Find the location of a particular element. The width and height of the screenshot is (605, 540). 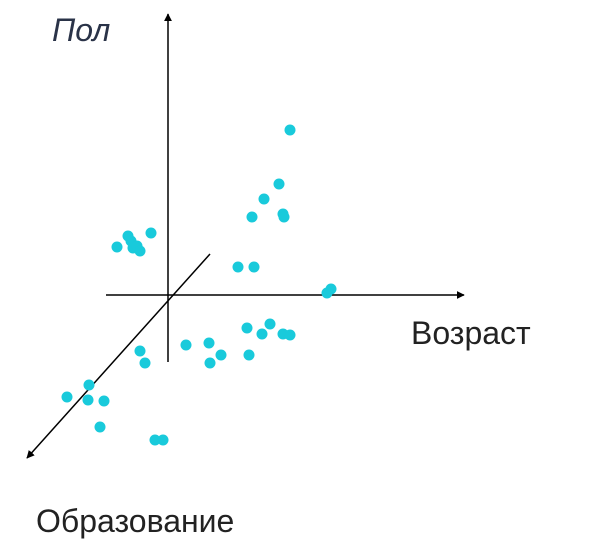

horizontal-axis-label: Возраст is located at coordinates (471, 333).